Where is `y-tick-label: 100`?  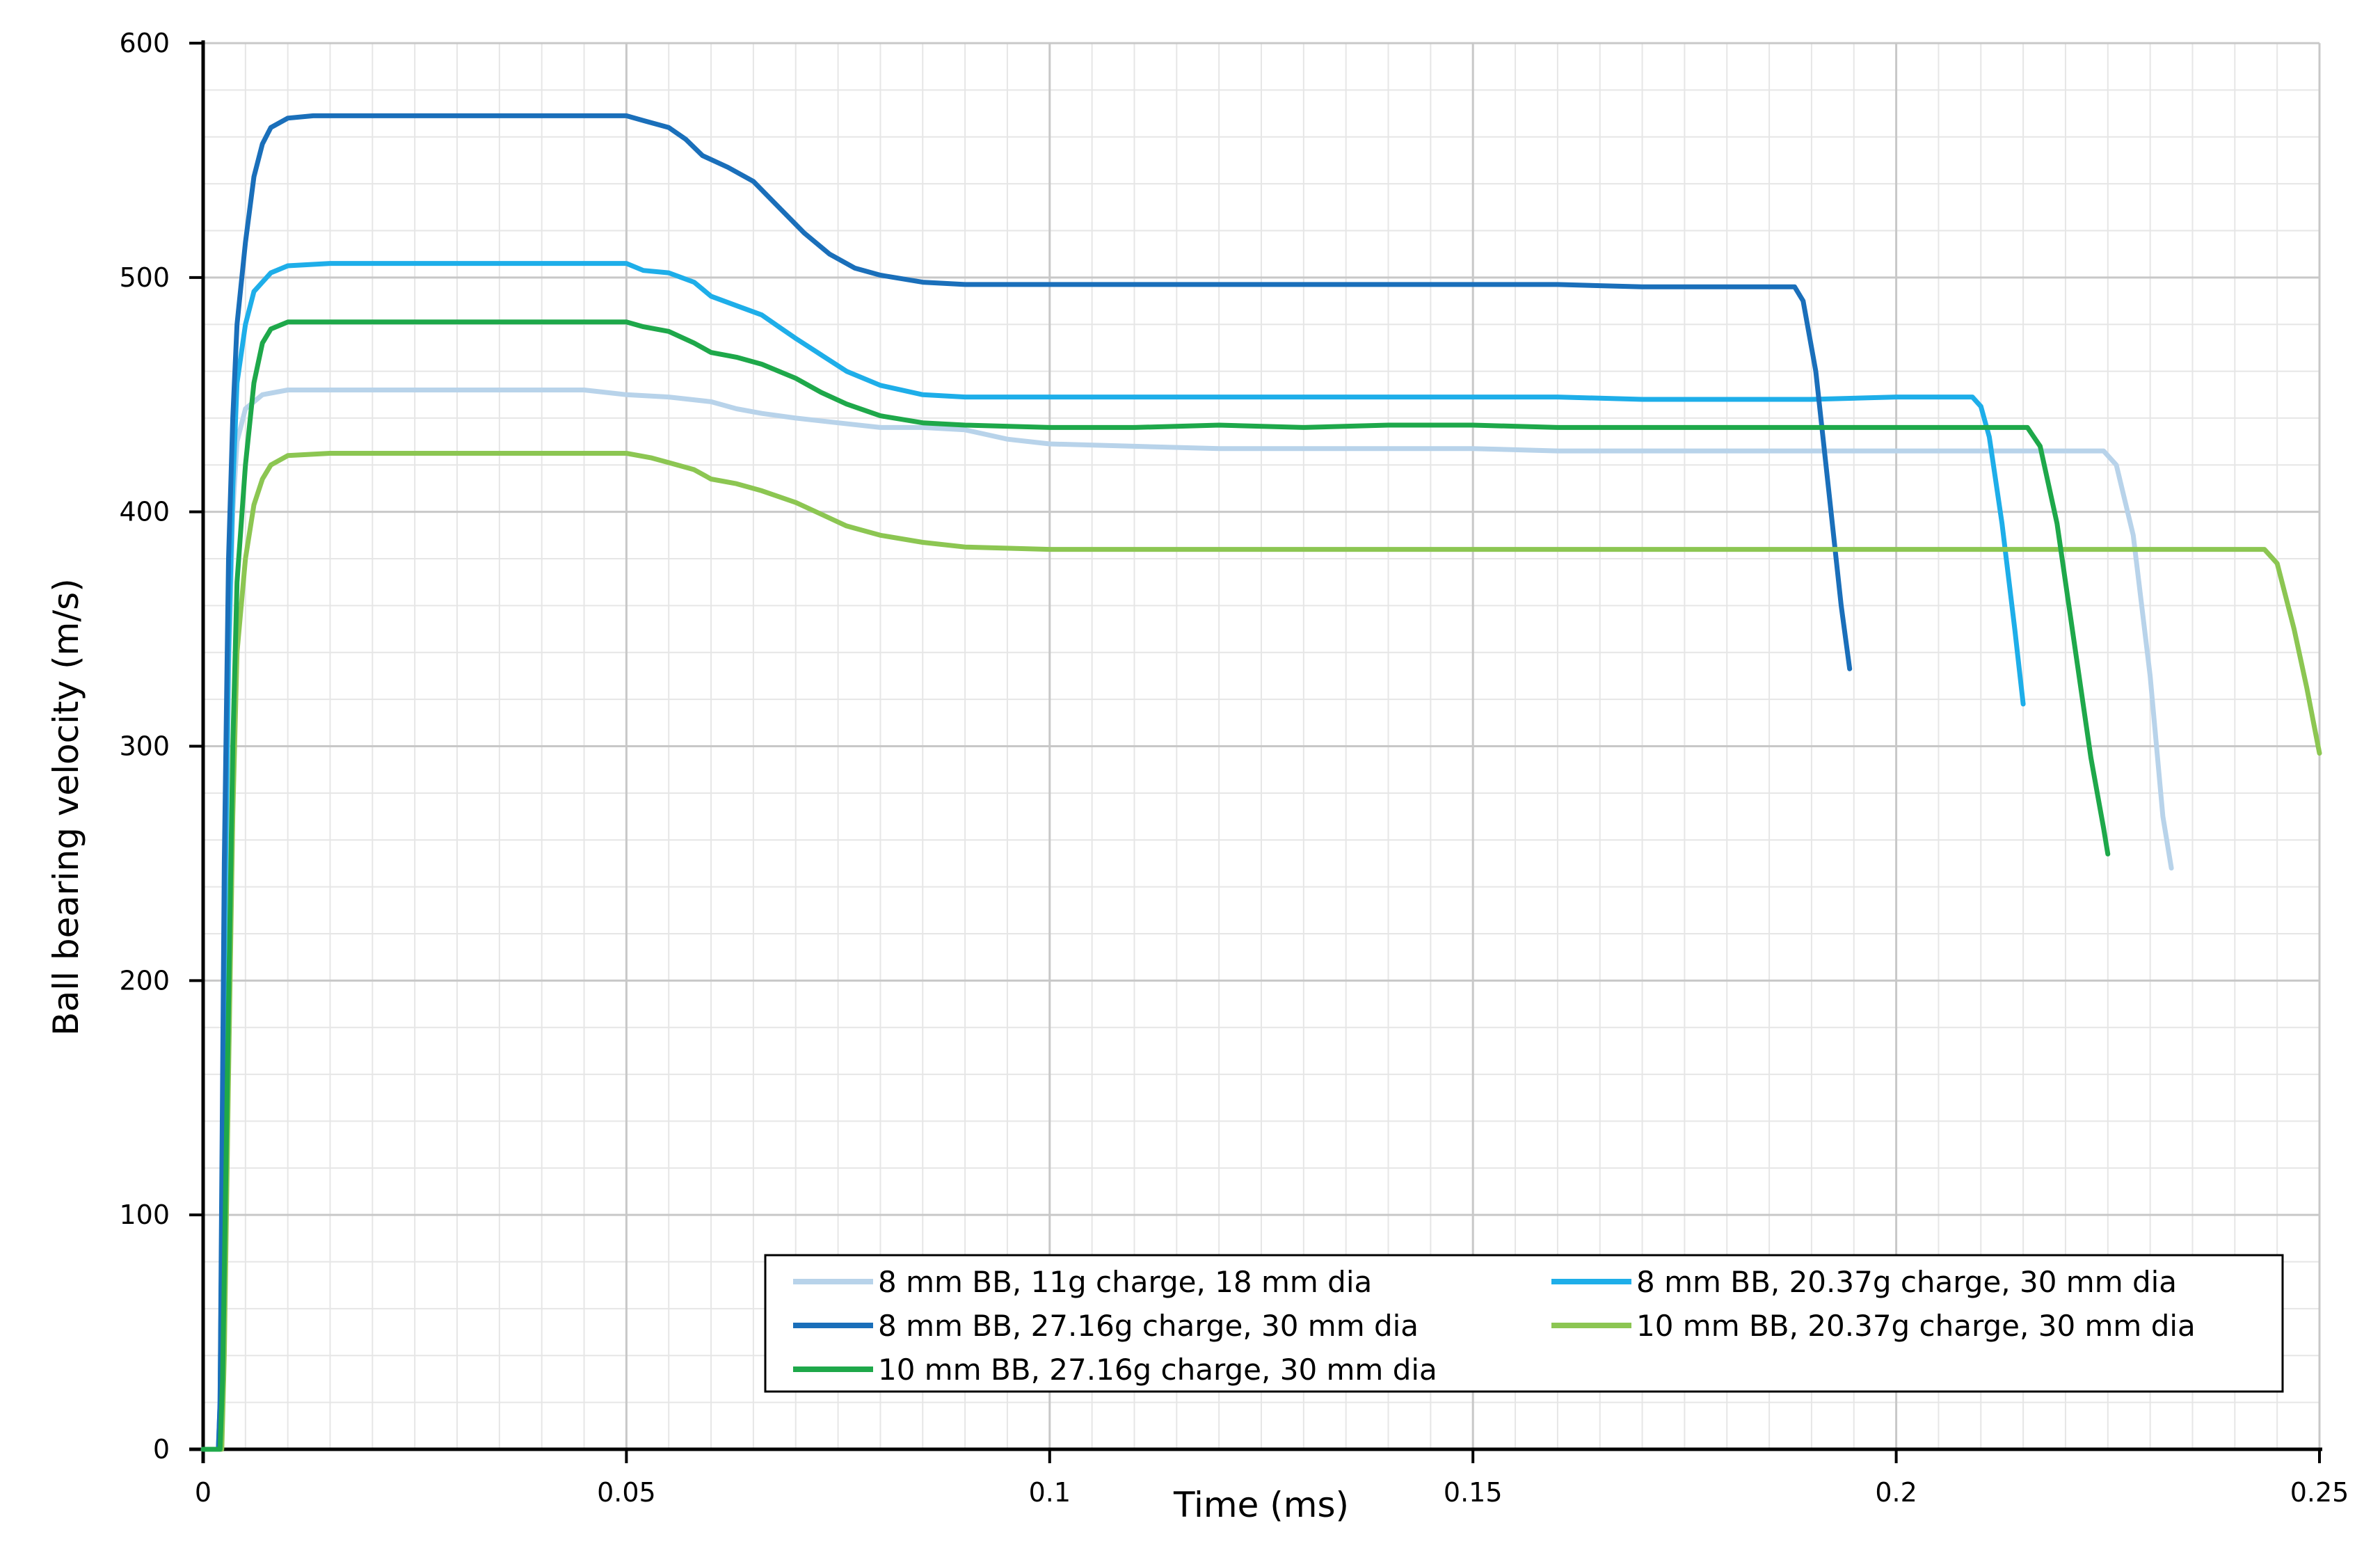 y-tick-label: 100 is located at coordinates (144, 1215).